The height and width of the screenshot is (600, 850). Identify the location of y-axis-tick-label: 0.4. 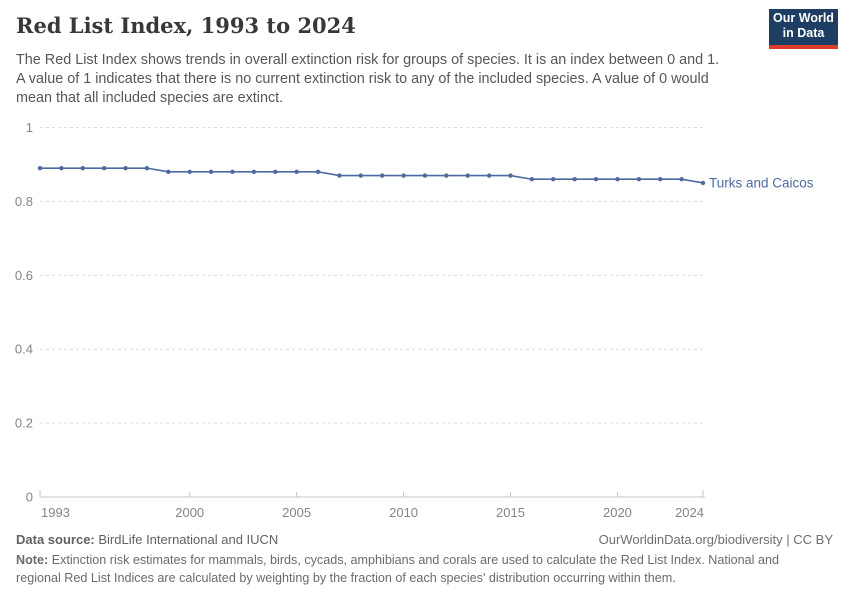
(24, 349).